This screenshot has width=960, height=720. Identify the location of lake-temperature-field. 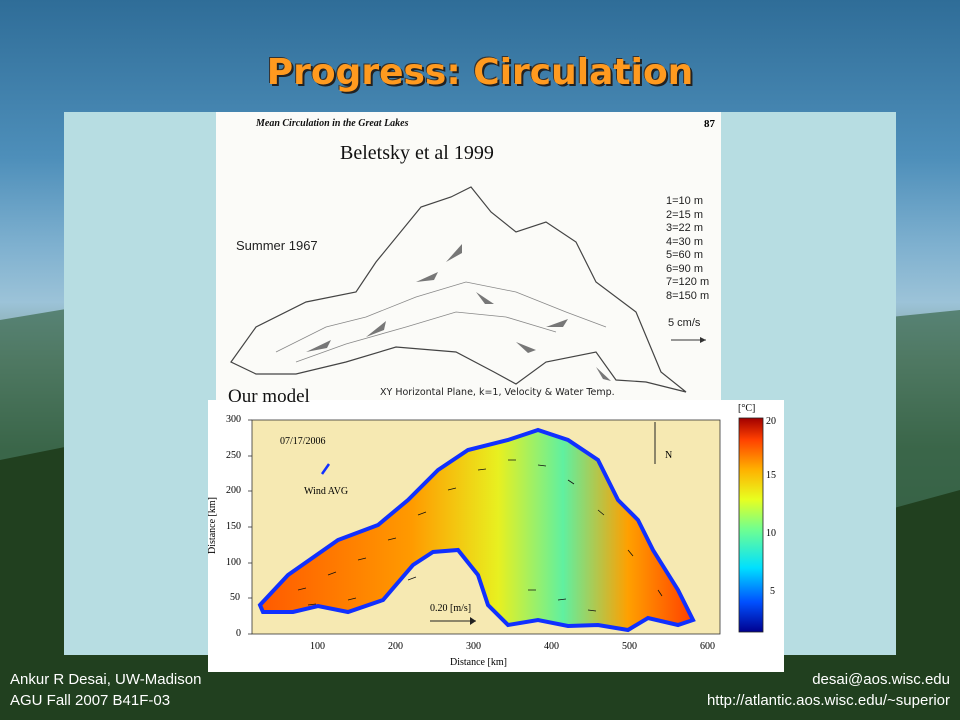
(476, 530).